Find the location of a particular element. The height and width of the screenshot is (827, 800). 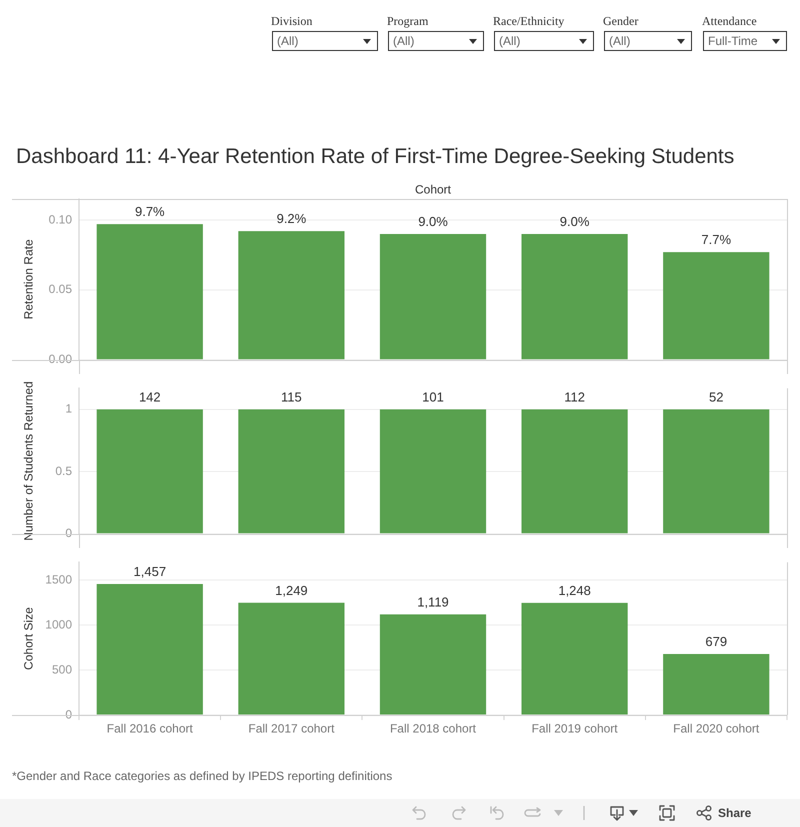

y-tick-label: 0.05 is located at coordinates (60, 289).